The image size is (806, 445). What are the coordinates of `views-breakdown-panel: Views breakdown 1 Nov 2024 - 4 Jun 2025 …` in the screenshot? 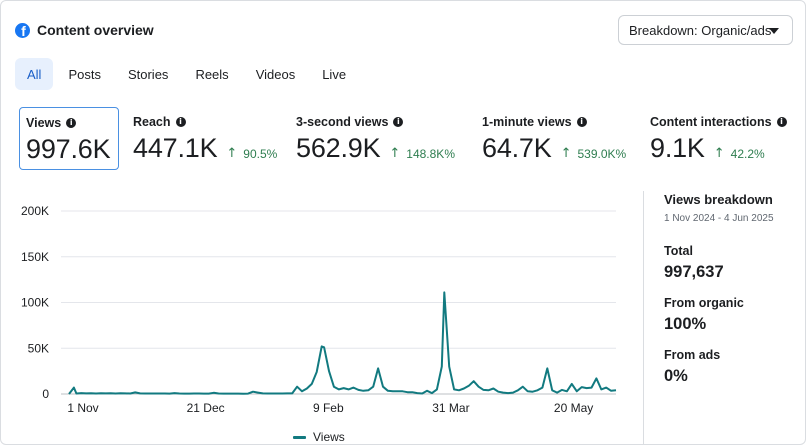 It's located at (731, 289).